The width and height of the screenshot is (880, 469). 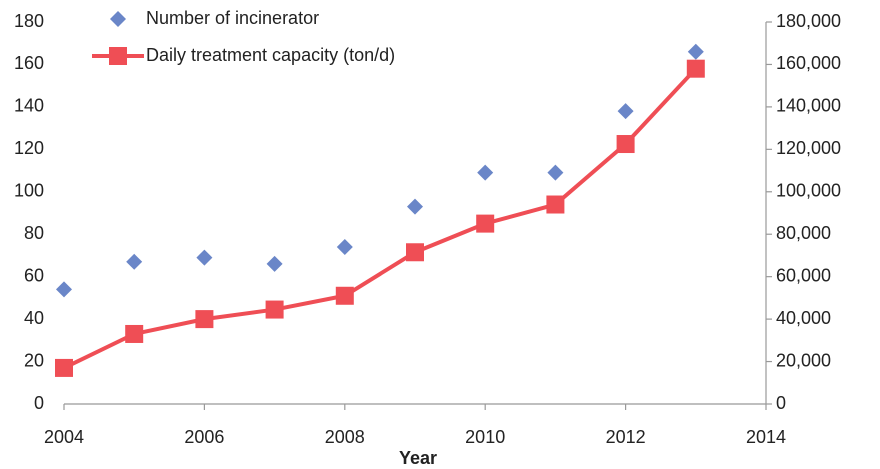 I want to click on y2-tick-label: 0, so click(x=781, y=403).